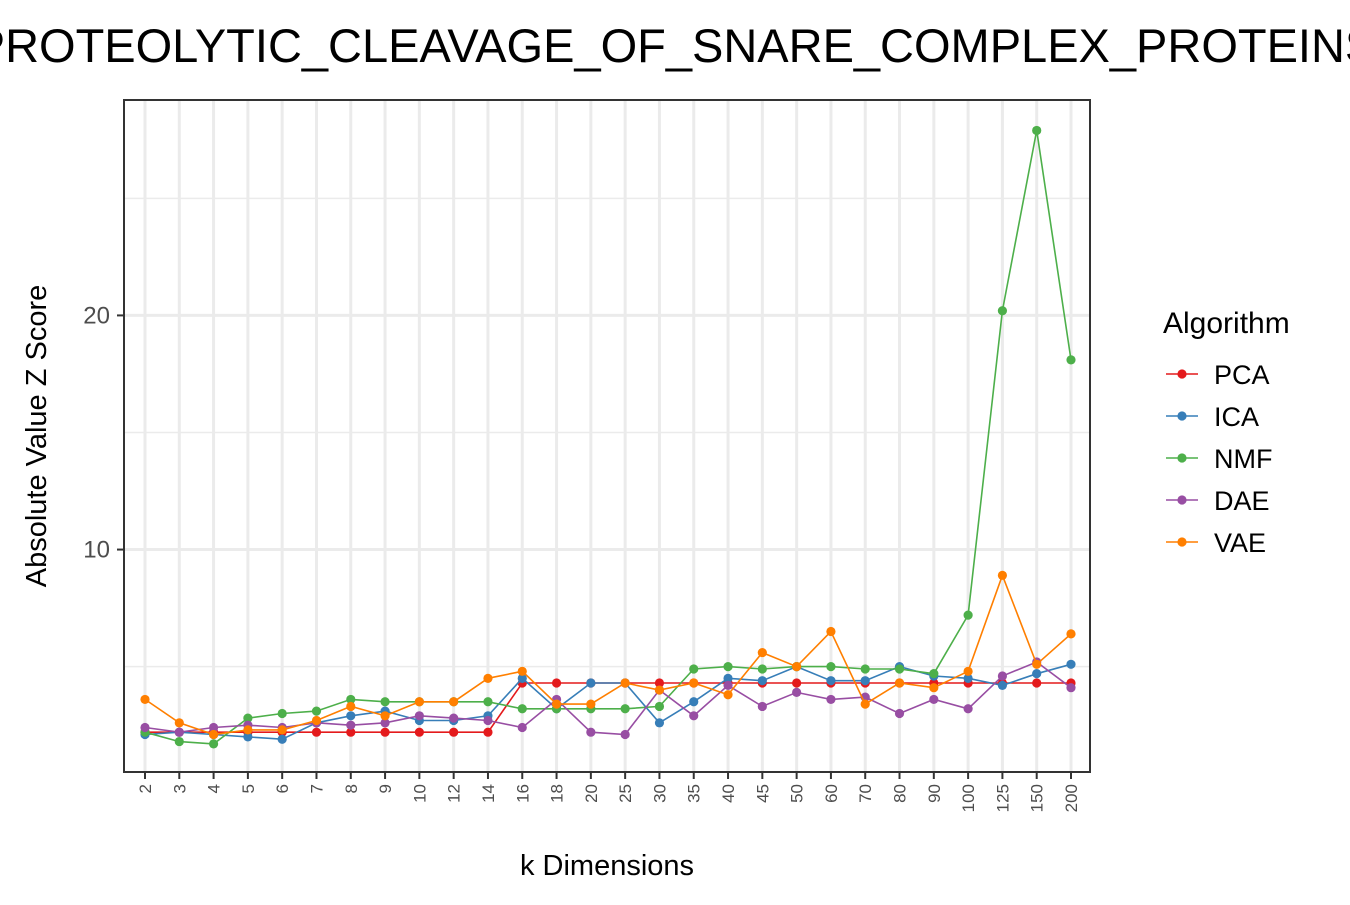 The height and width of the screenshot is (905, 1350). Describe the element at coordinates (1071, 798) in the screenshot. I see `x-tick-label: 200` at that location.